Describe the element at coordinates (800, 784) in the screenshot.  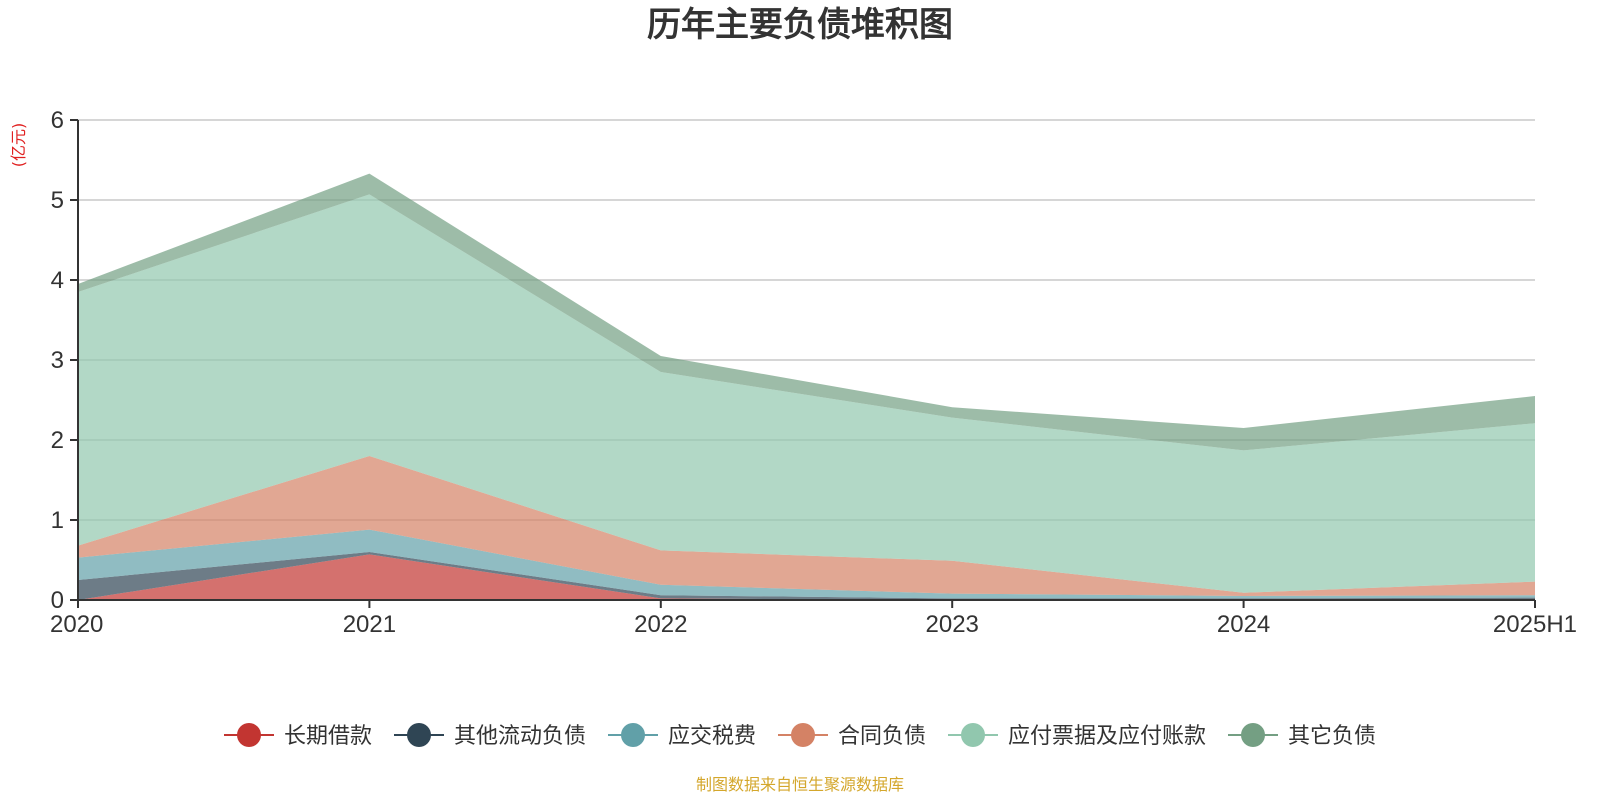
I see `source-note: 制图数据来自恒生聚源数据库` at that location.